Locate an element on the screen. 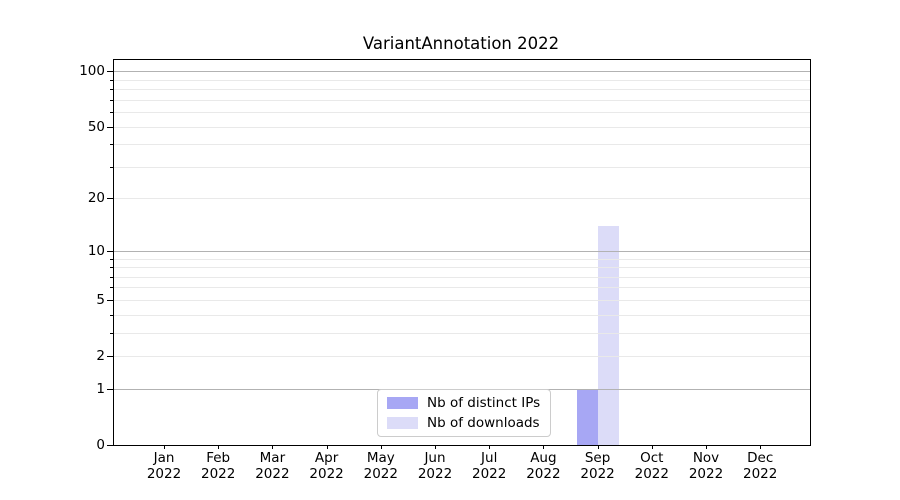 This screenshot has width=900, height=500. y-tick-label: 2 is located at coordinates (100, 356).